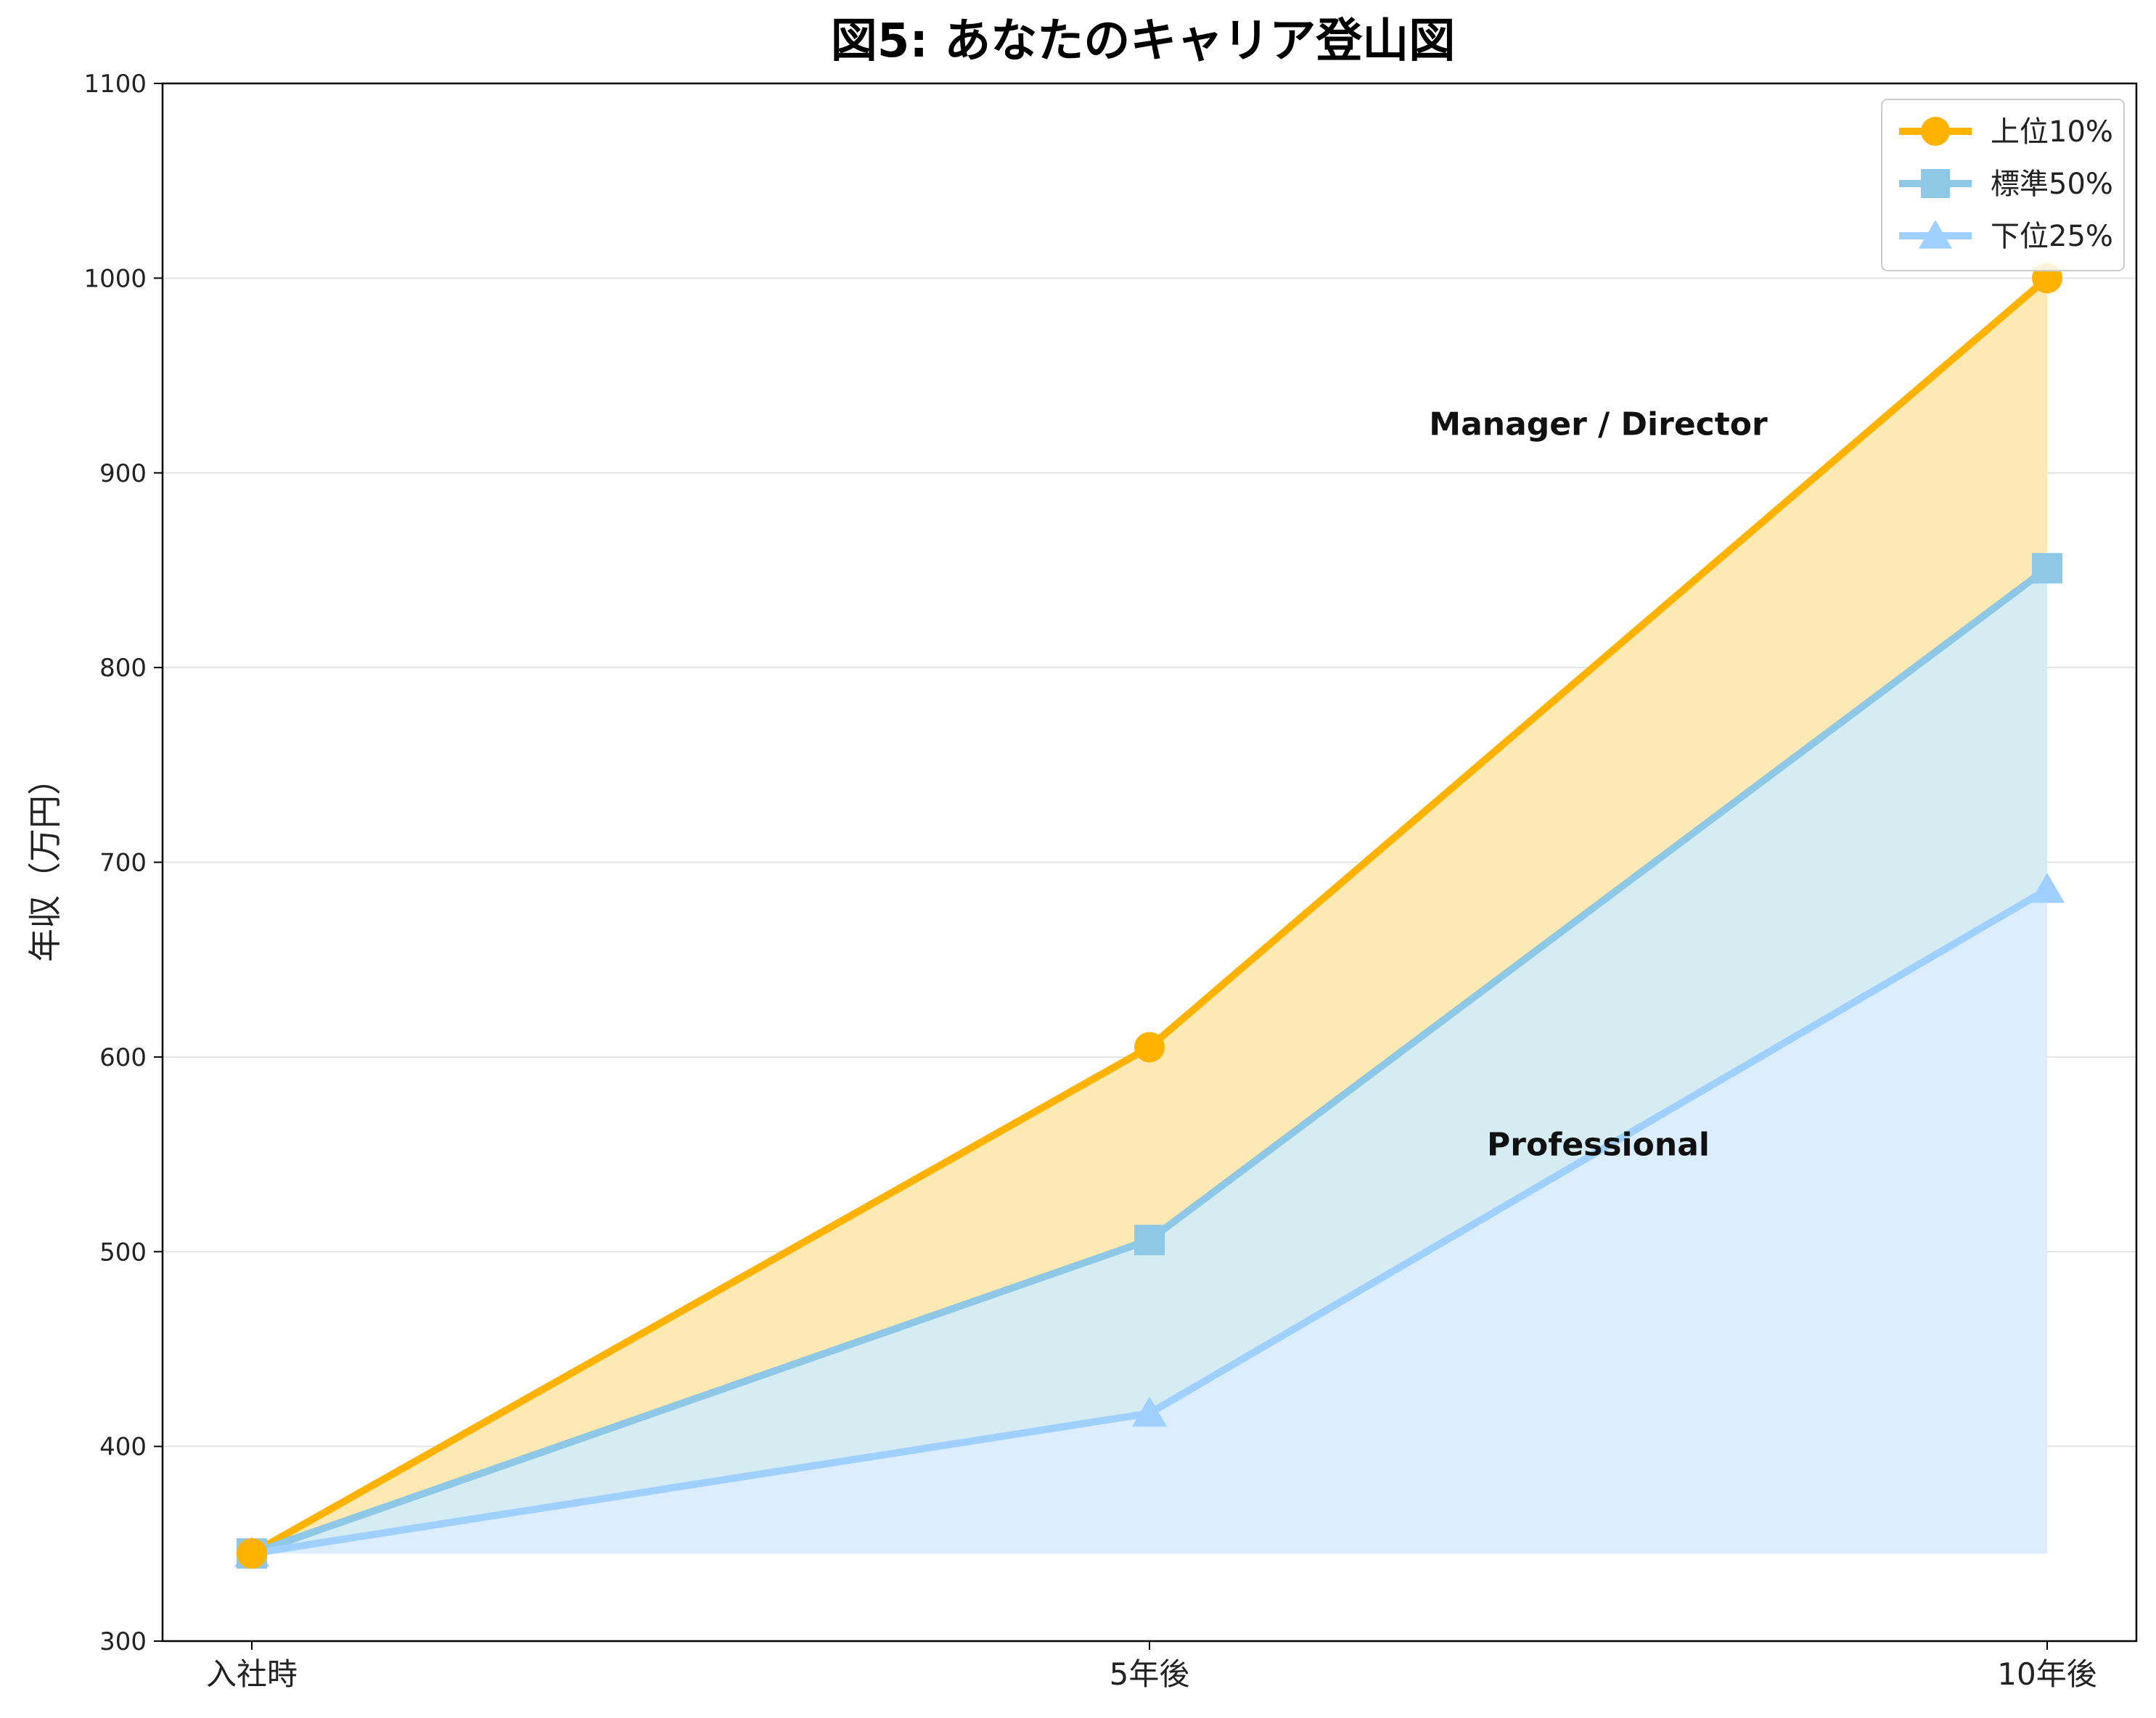 Image resolution: width=2156 pixels, height=1718 pixels. I want to click on y-tick-label: 300, so click(123, 1641).